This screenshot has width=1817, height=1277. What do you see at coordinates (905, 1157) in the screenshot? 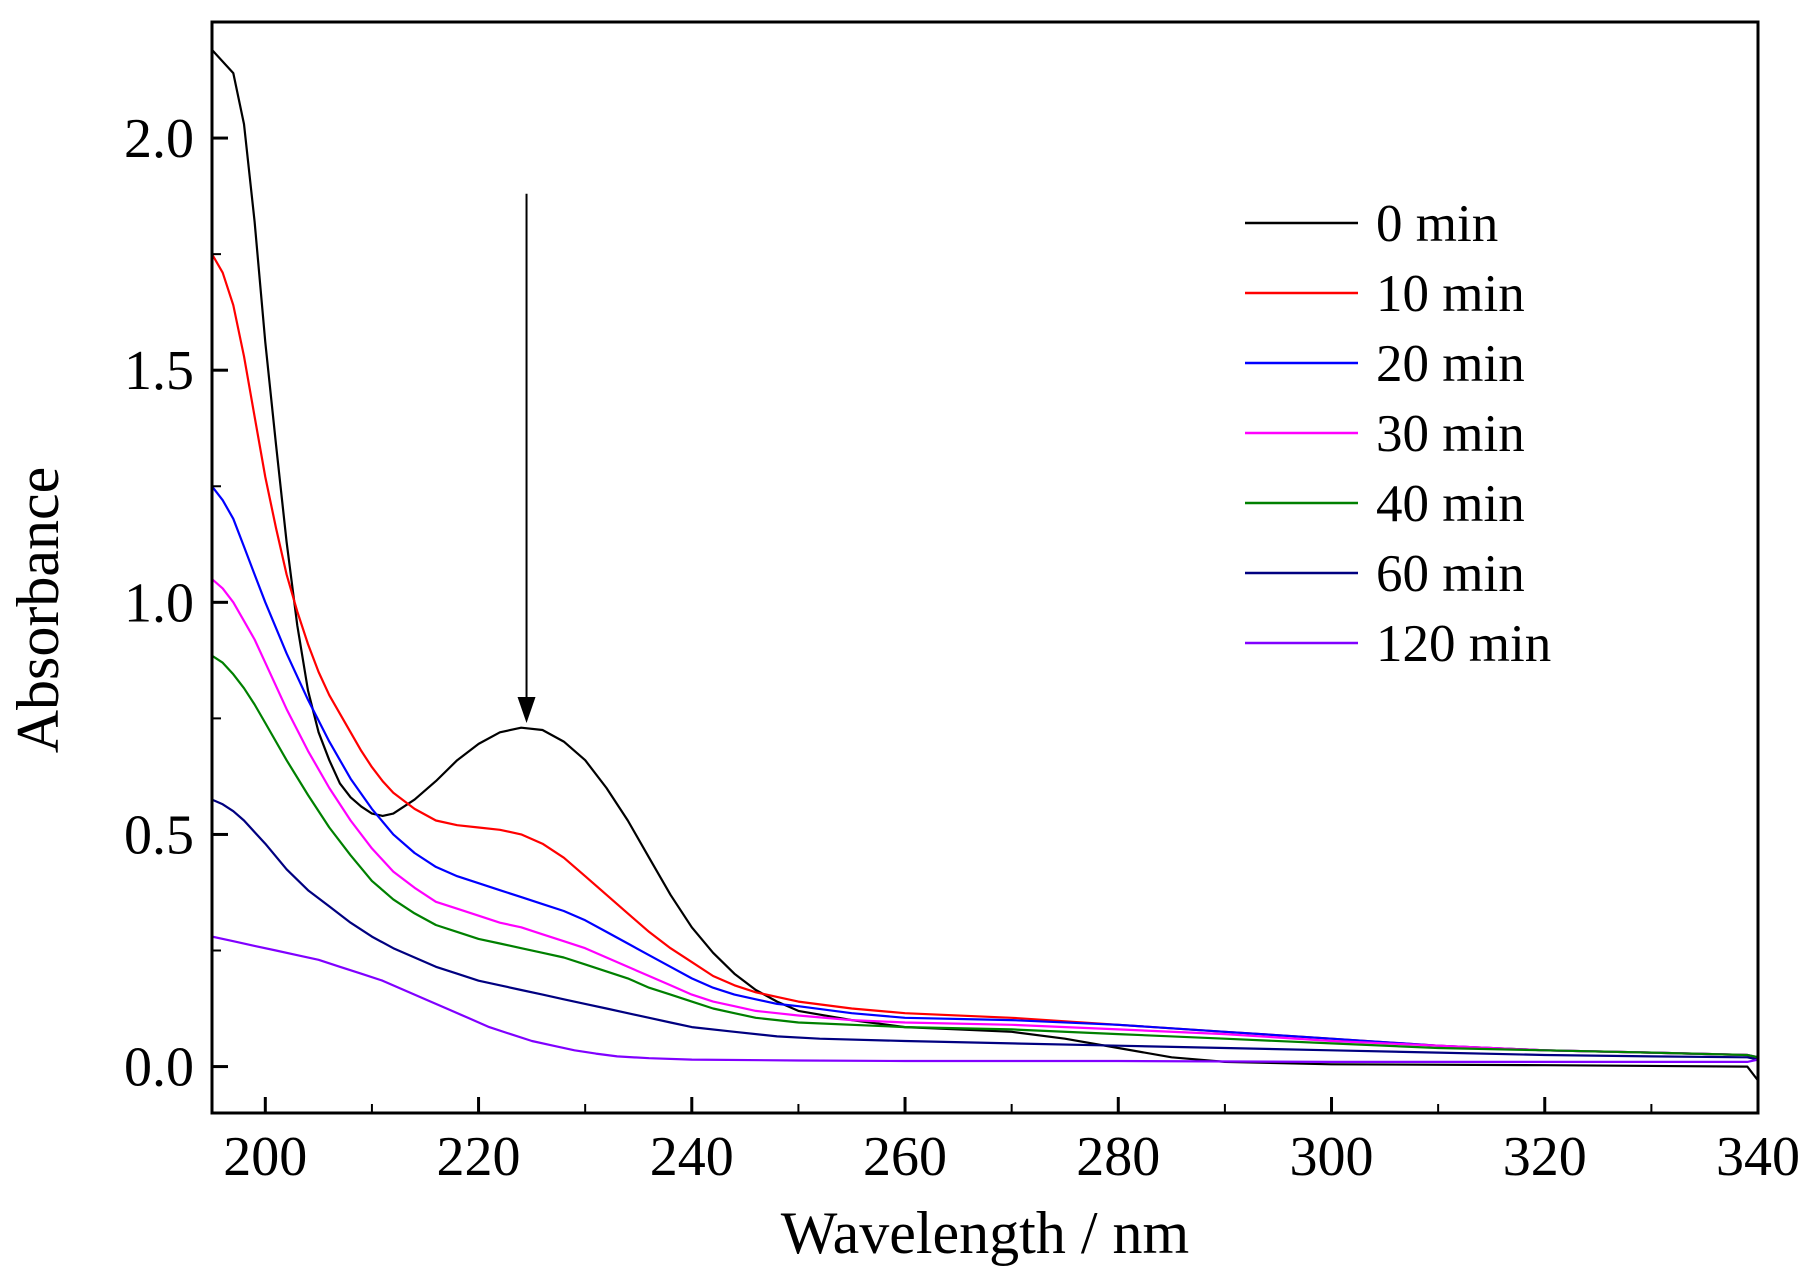
I see `x-tick-label-260: 260` at bounding box center [905, 1157].